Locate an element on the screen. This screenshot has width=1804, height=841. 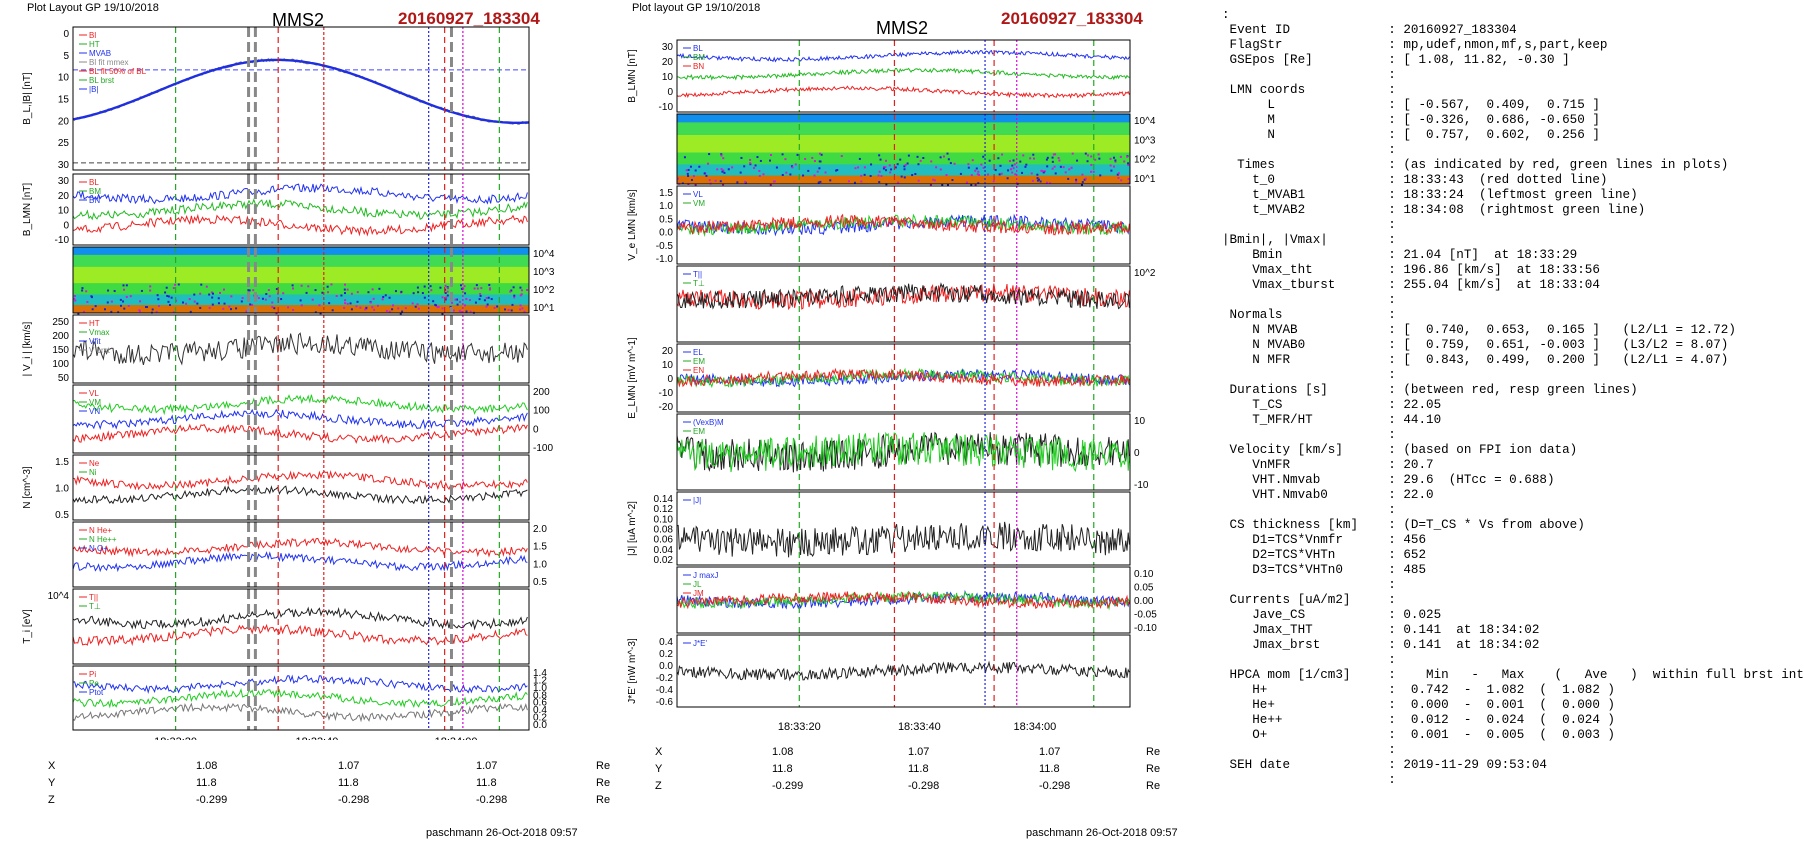
left-panel-3-heatmap-band is located at coordinates (301, 309).